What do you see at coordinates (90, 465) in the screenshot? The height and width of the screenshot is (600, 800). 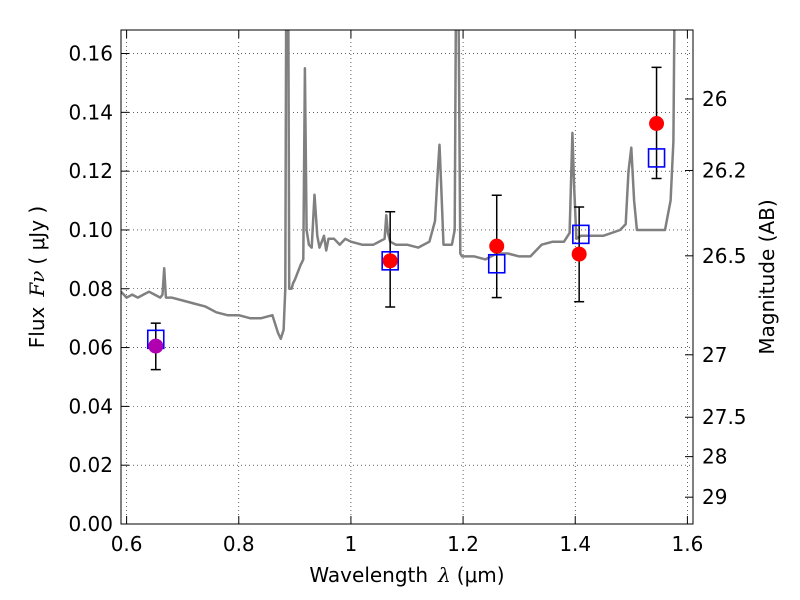 I see `y-tick-label: 0.02` at bounding box center [90, 465].